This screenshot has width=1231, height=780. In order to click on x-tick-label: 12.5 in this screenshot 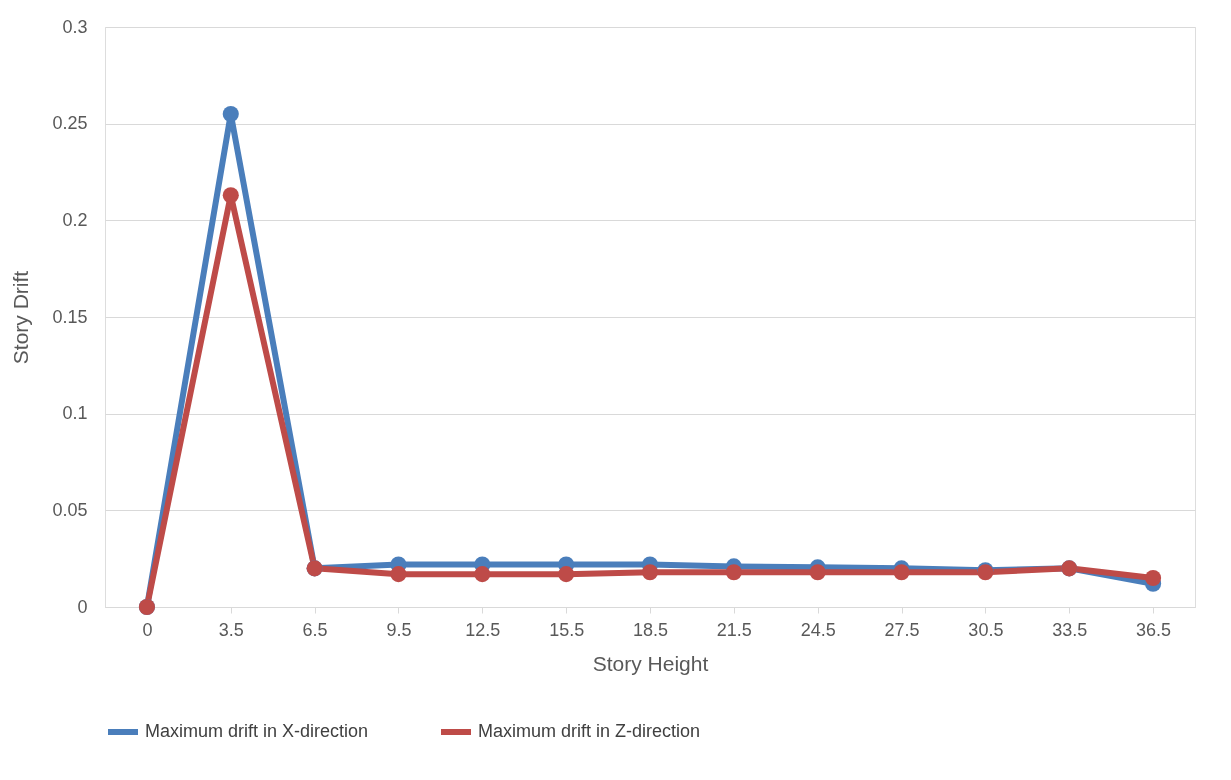, I will do `click(483, 629)`.